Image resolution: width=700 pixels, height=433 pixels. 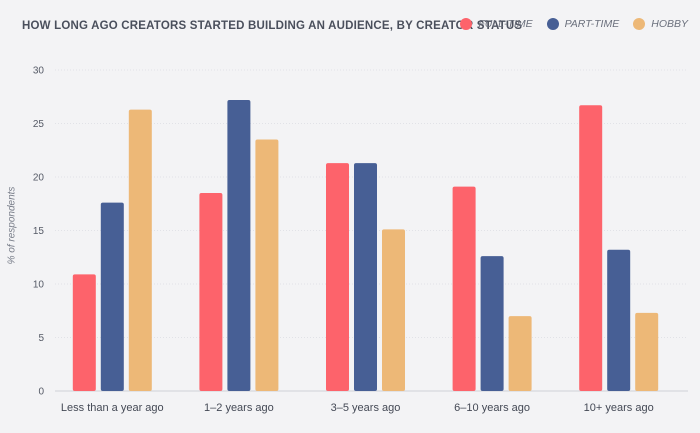 What do you see at coordinates (619, 408) in the screenshot?
I see `x-tick-label: 10+ years ago` at bounding box center [619, 408].